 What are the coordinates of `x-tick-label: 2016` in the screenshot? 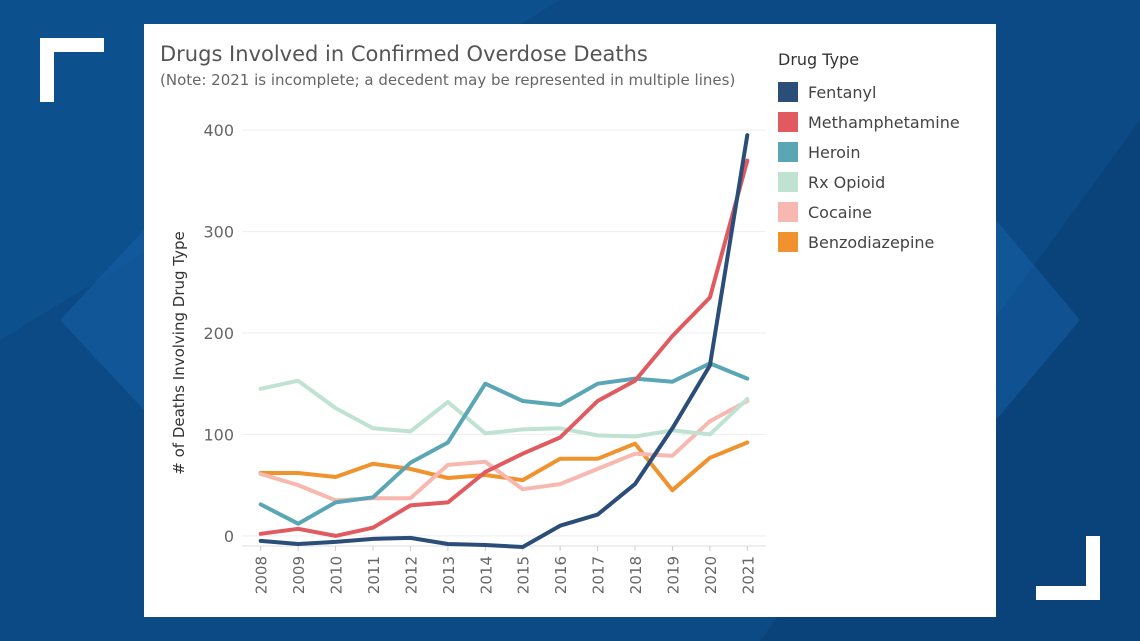 It's located at (561, 575).